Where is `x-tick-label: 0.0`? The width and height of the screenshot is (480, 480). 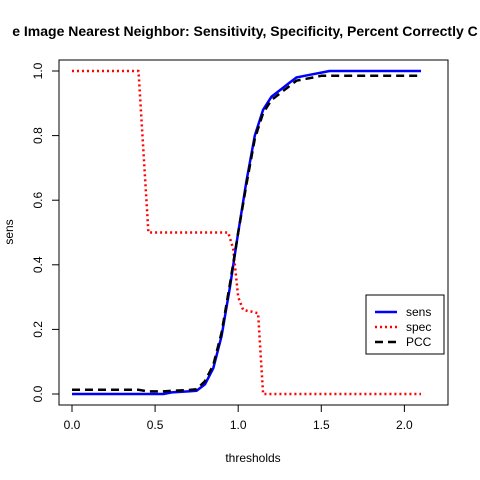 x-tick-label: 0.0 is located at coordinates (72, 425).